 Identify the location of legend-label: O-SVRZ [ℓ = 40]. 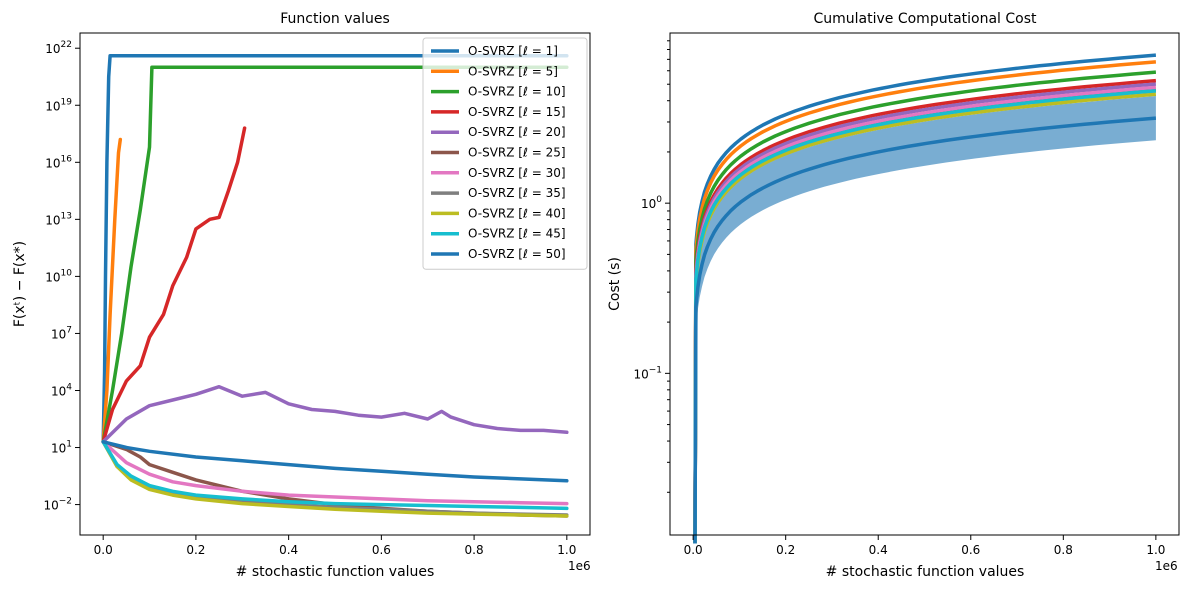
(517, 213).